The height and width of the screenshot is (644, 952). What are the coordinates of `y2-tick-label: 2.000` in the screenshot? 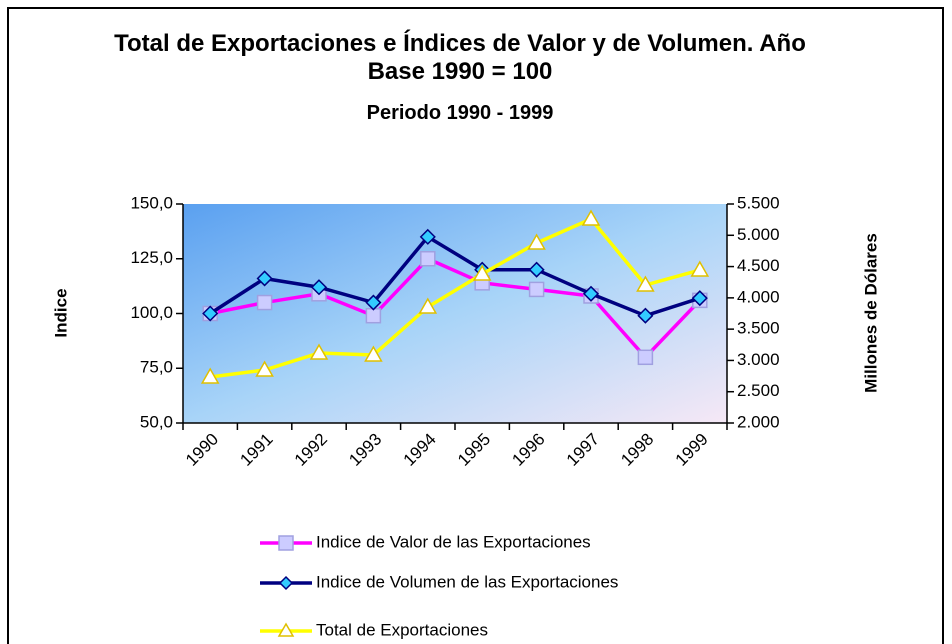 It's located at (758, 421).